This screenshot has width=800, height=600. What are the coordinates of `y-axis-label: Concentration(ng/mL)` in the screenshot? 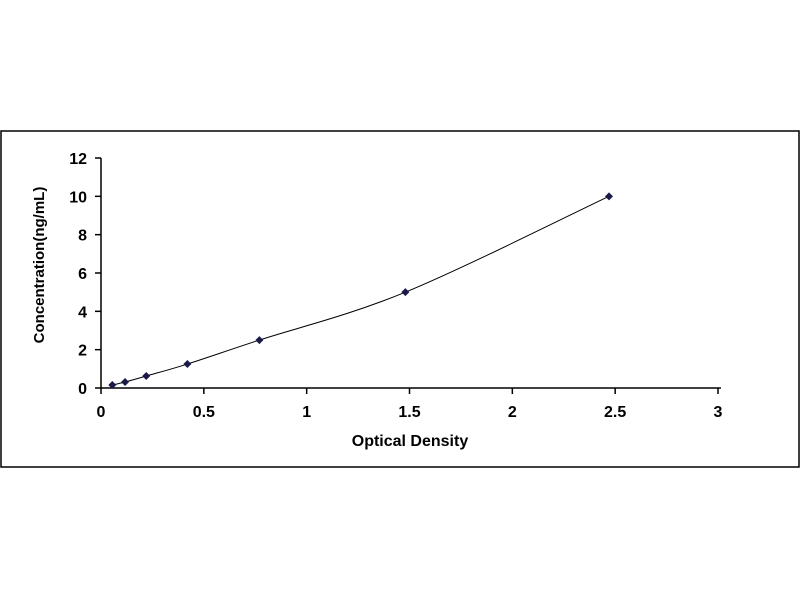 It's located at (39, 265).